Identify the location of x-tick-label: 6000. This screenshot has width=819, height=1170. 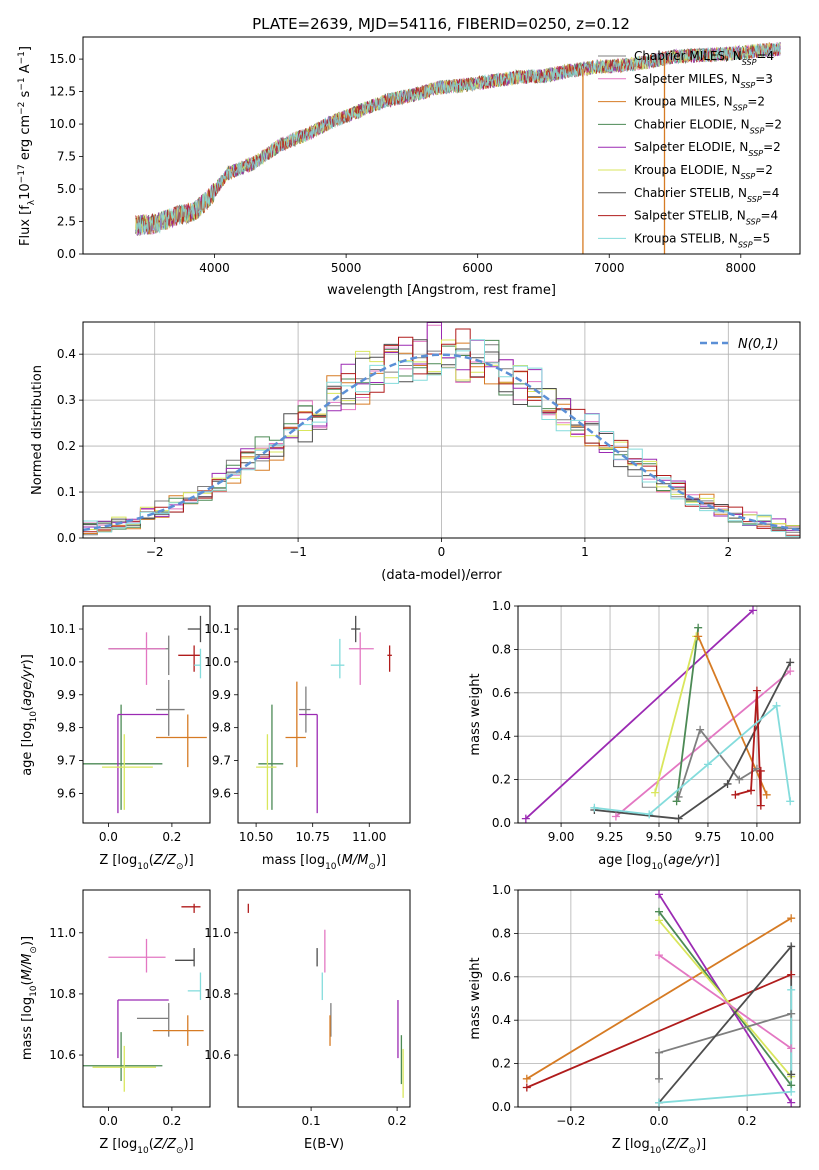
(477, 268).